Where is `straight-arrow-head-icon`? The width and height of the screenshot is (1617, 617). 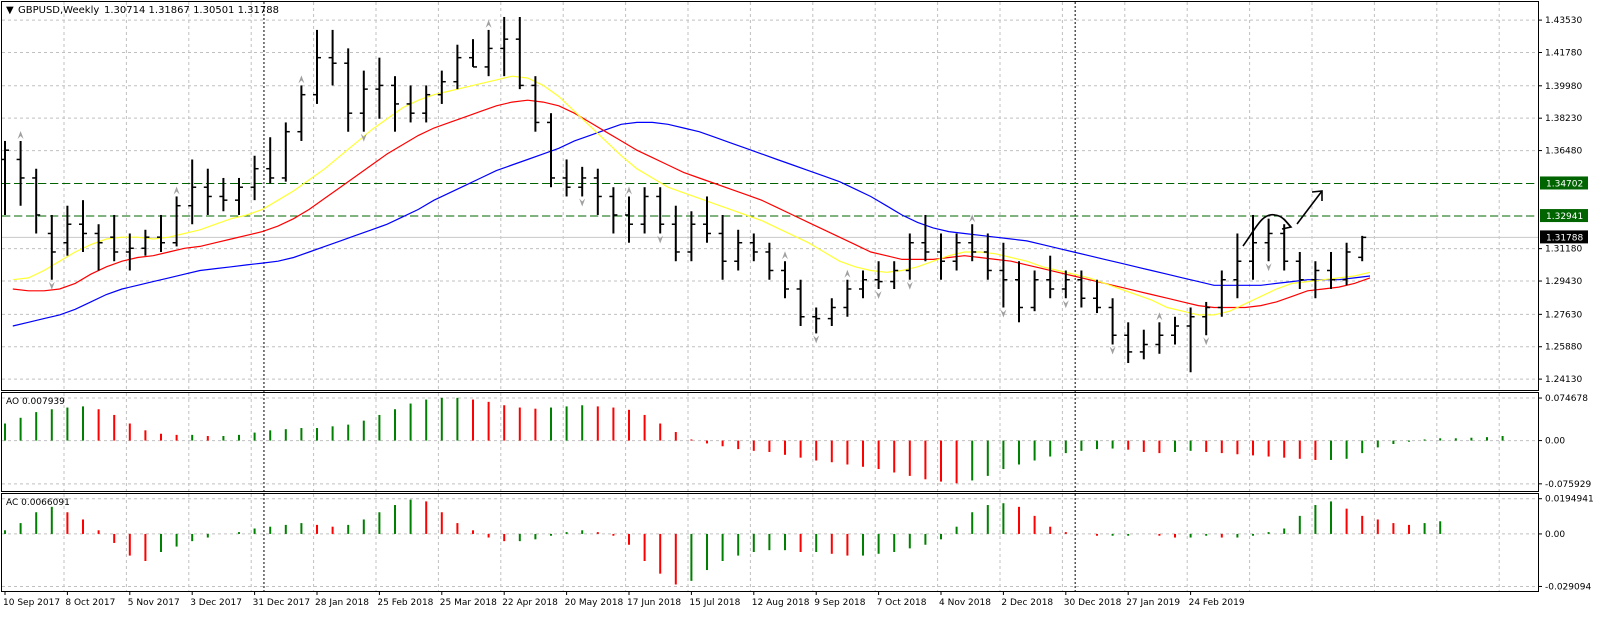
straight-arrow-head-icon is located at coordinates (1317, 195).